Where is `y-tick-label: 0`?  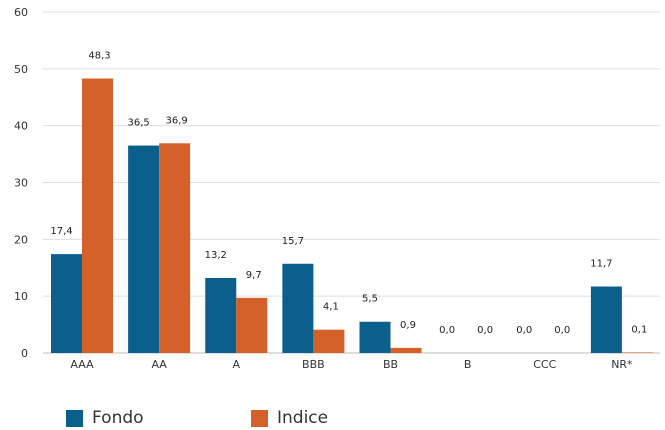
y-tick-label: 0 is located at coordinates (24, 353).